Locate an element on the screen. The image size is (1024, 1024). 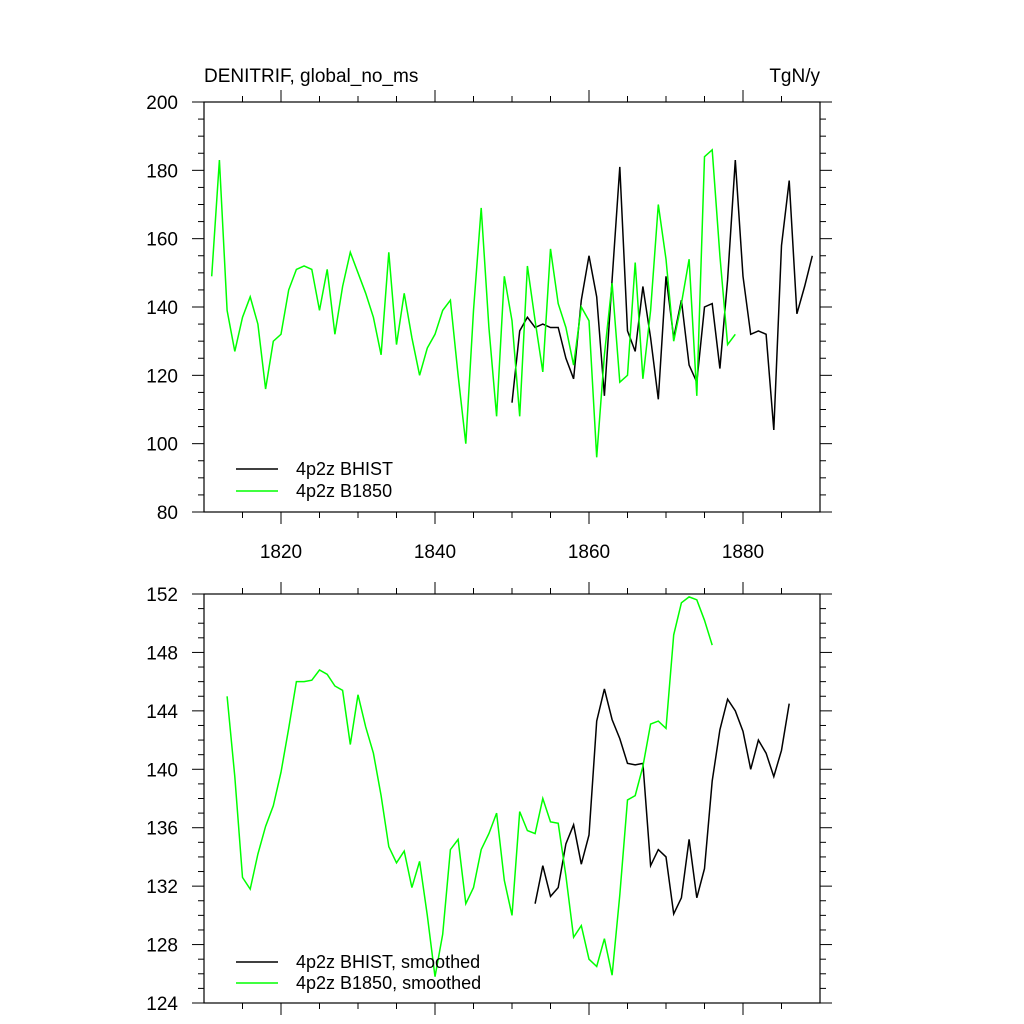
y-tick-label: 100 is located at coordinates (162, 445).